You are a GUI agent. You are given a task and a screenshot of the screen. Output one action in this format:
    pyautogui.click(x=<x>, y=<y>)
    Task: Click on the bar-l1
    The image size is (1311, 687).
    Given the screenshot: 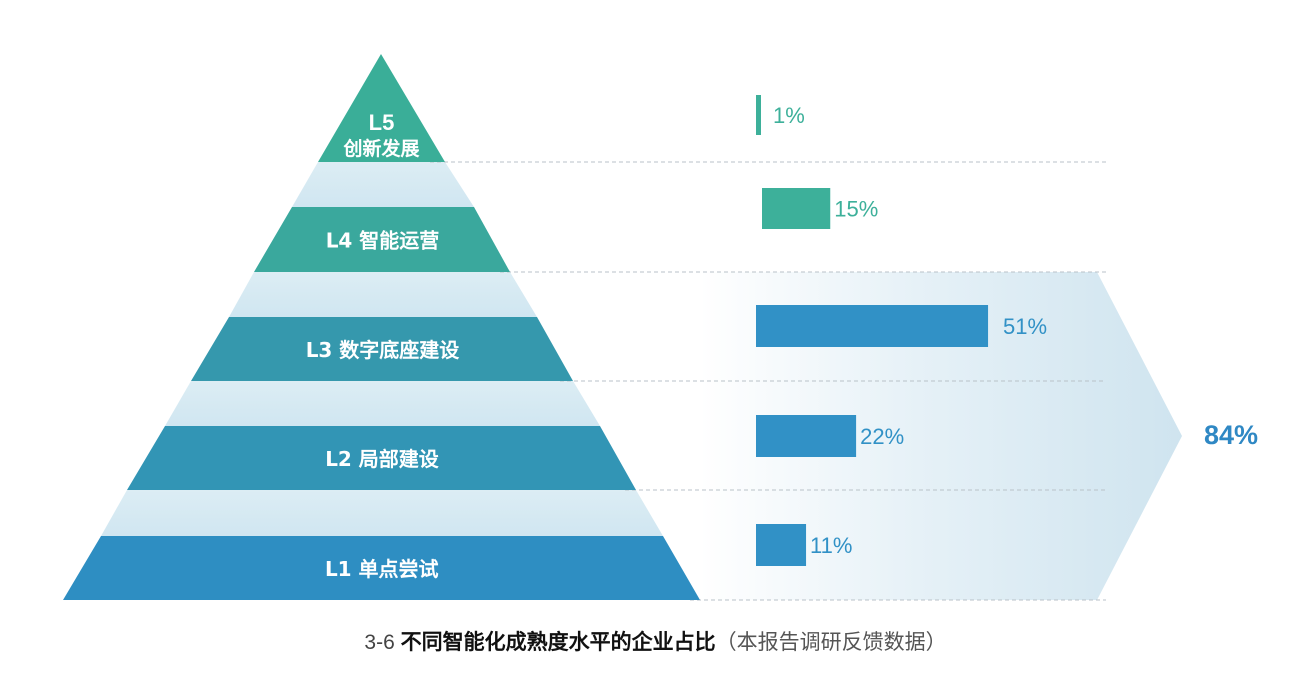 What is the action you would take?
    pyautogui.click(x=781, y=545)
    